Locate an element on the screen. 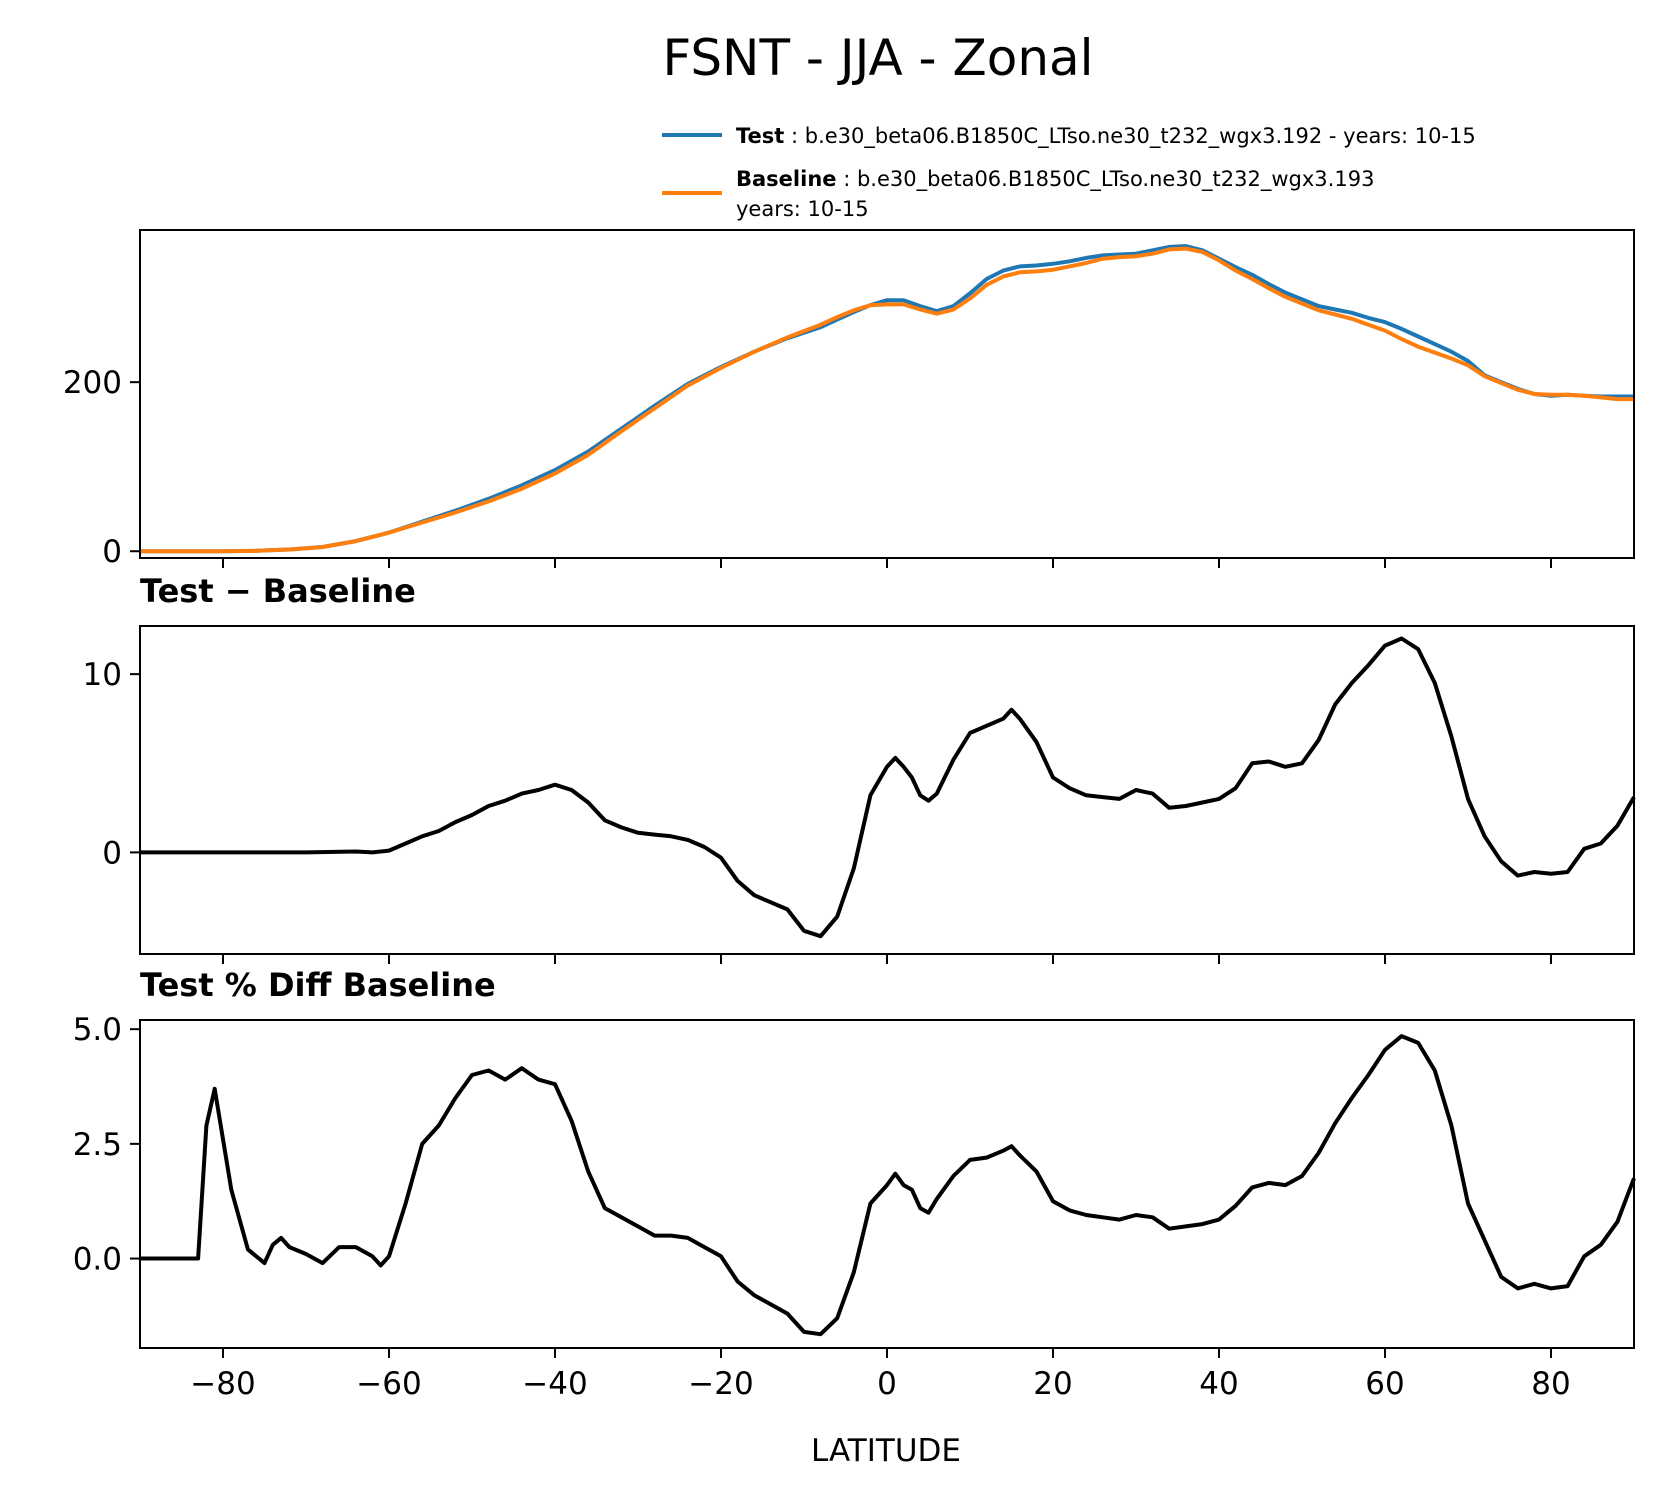  y-tick-label-2-10: 10 is located at coordinates (102, 675).